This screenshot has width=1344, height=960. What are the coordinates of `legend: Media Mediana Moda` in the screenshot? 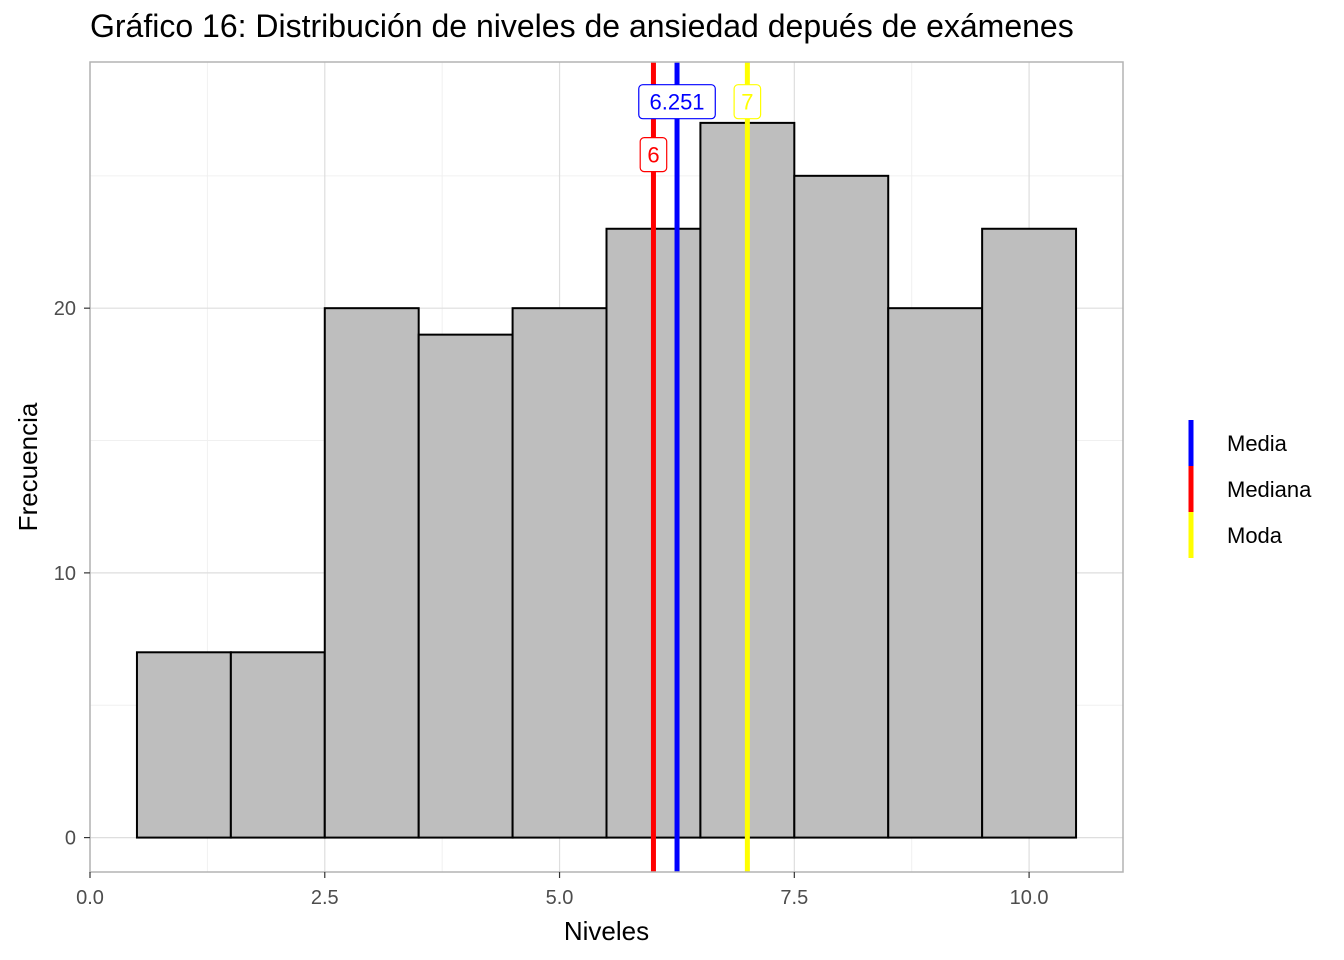 It's located at (1250, 489).